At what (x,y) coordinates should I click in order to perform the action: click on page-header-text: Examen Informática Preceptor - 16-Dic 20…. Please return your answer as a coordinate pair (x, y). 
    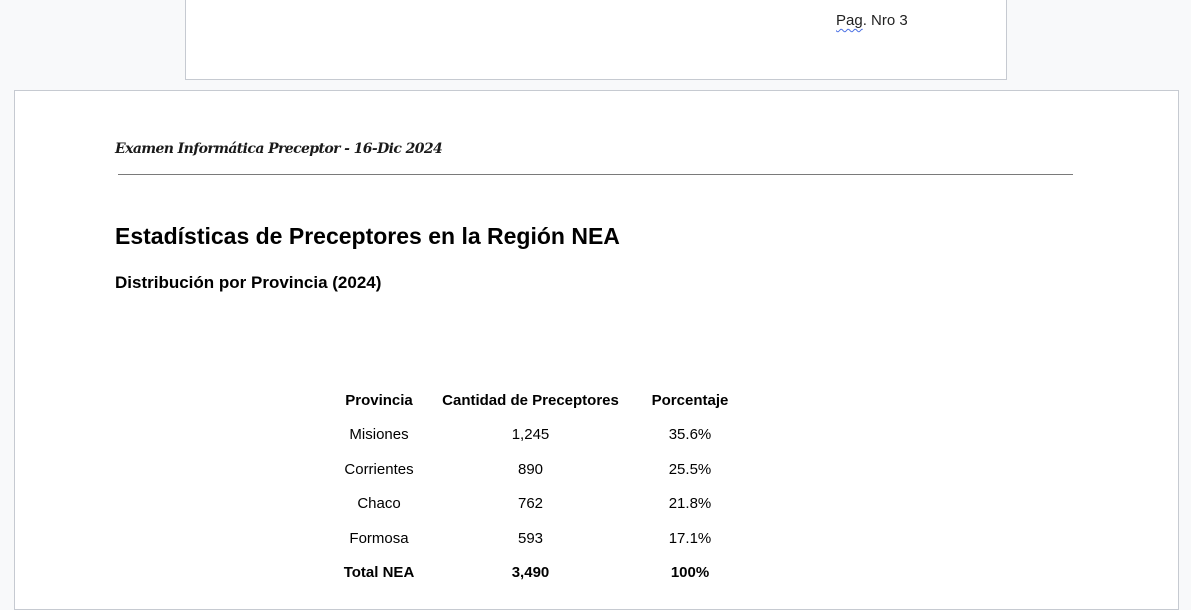
    Looking at the image, I should click on (279, 149).